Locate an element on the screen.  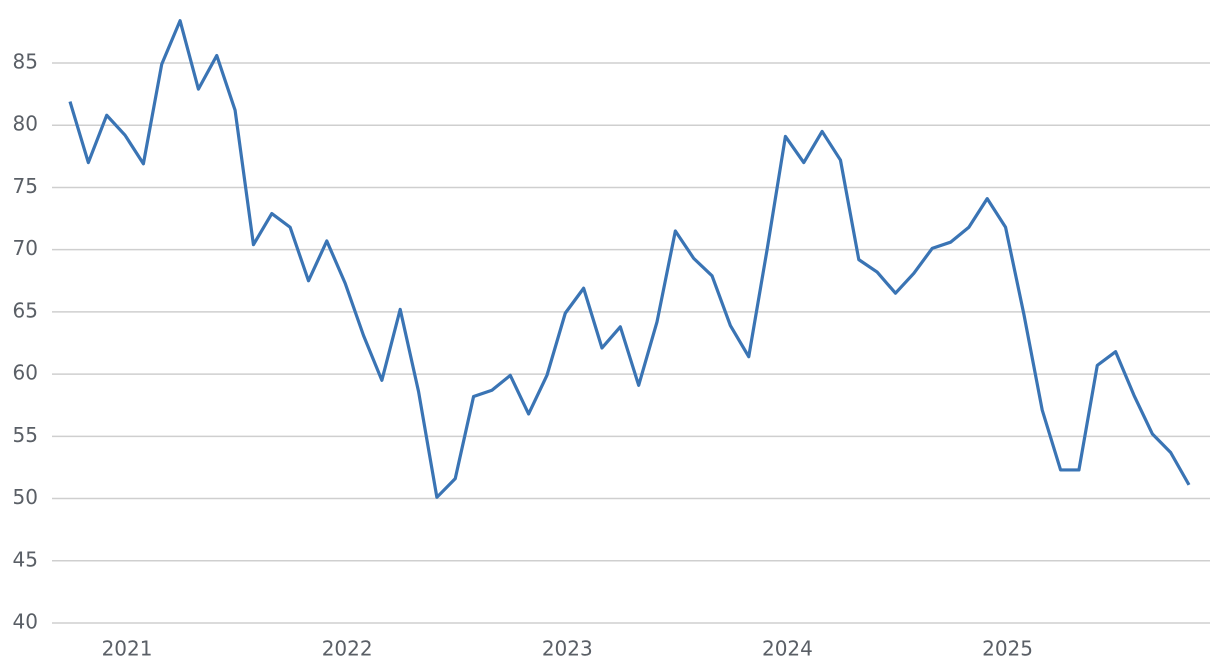
y-tick-label: 60 is located at coordinates (25, 373).